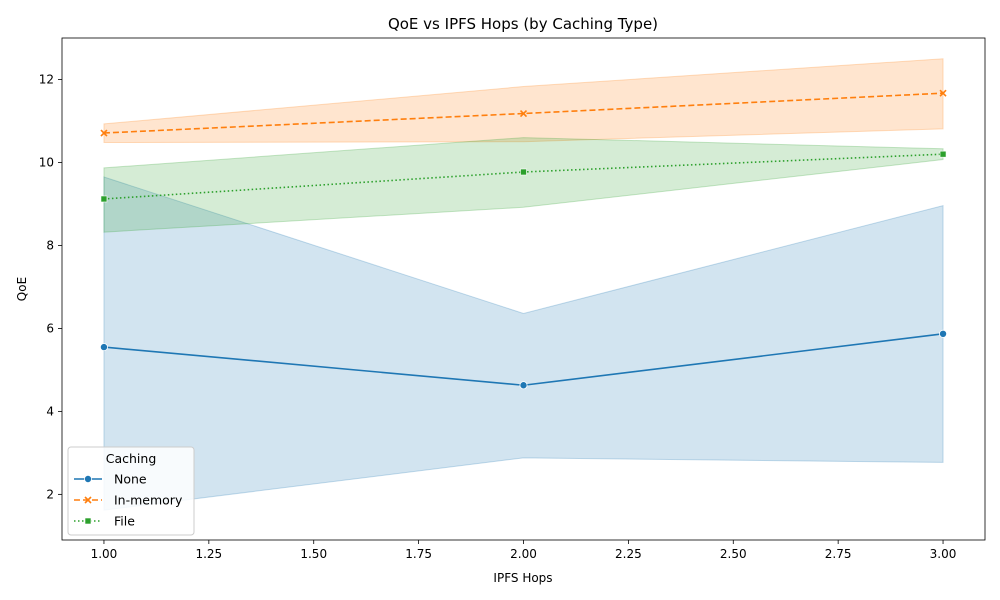  I want to click on legend-item-file: File, so click(104, 521).